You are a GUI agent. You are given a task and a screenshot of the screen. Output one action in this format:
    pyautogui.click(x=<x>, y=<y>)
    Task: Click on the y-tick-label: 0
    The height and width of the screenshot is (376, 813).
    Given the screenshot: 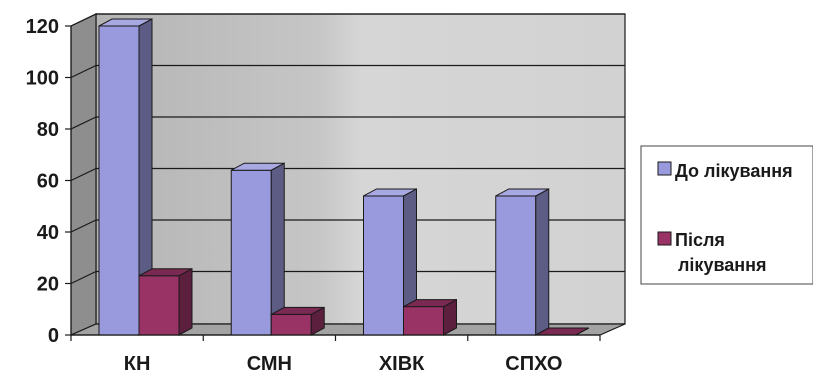 What is the action you would take?
    pyautogui.click(x=53, y=336)
    